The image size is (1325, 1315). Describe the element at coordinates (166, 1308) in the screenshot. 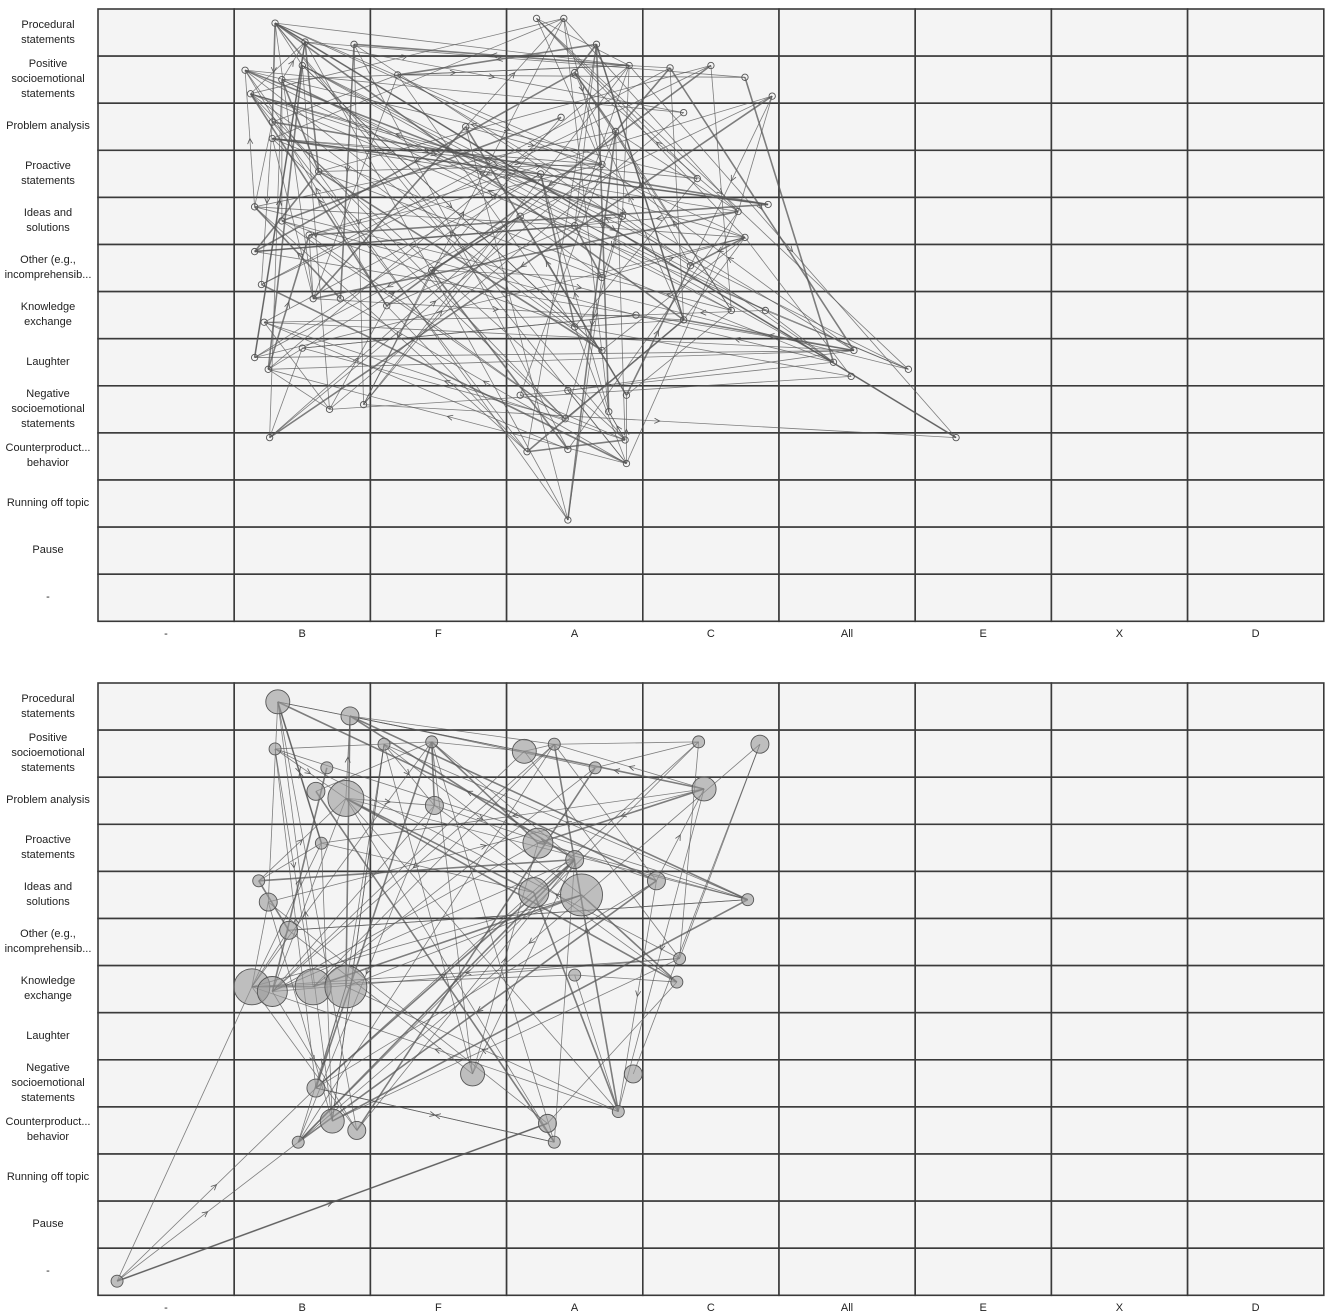

I see `column-label: -` at that location.